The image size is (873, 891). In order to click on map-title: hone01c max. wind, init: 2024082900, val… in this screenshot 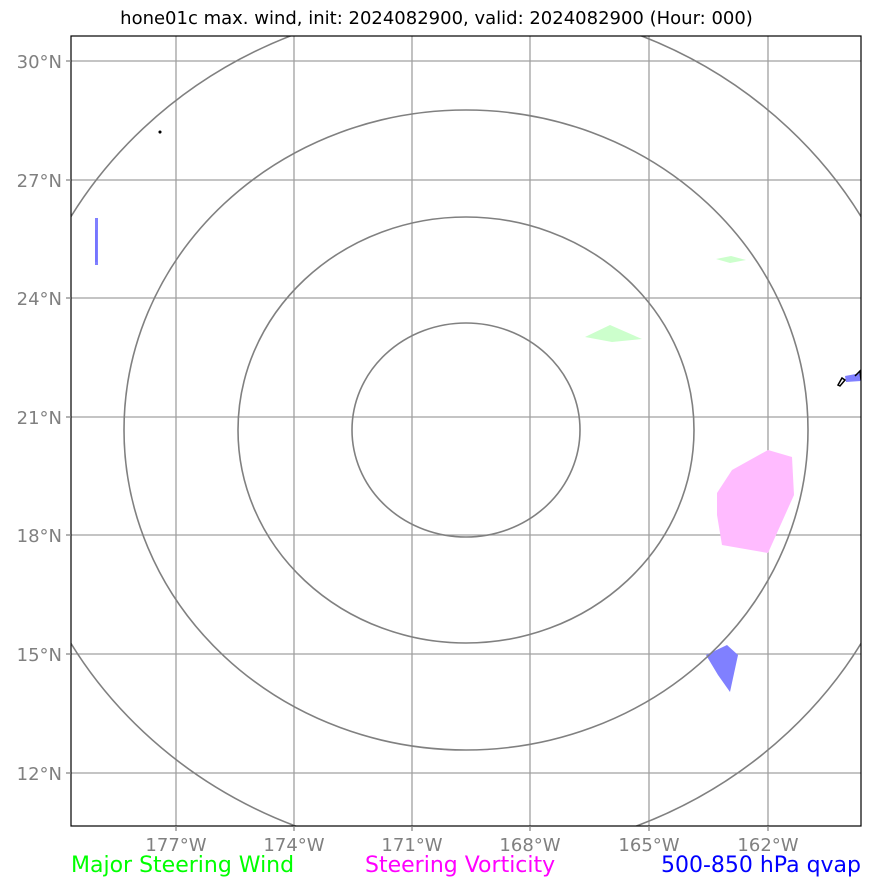, I will do `click(436, 18)`.